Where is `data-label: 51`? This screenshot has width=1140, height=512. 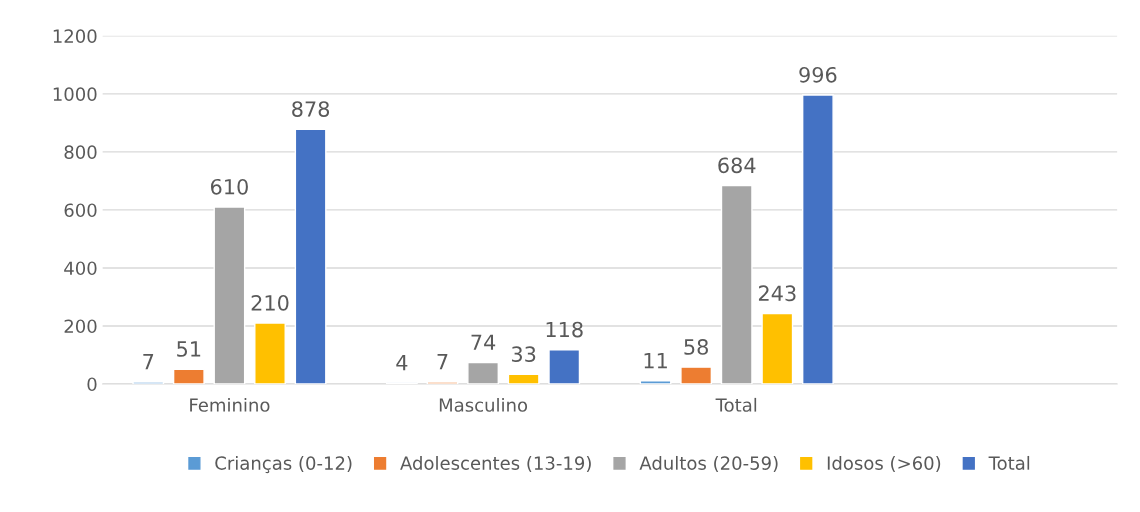 data-label: 51 is located at coordinates (189, 349).